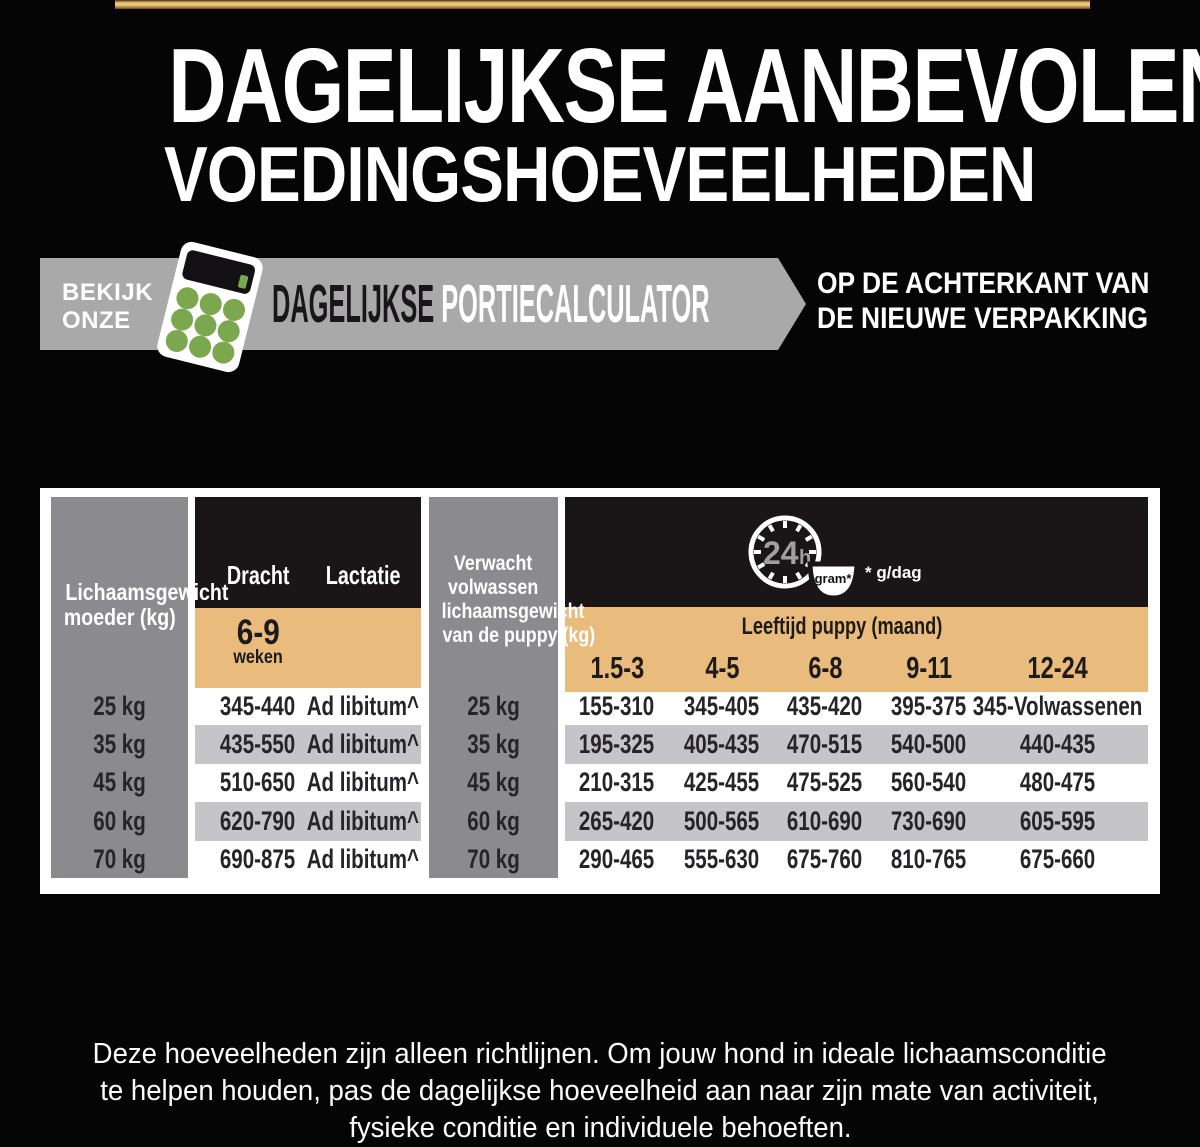 The height and width of the screenshot is (1147, 1200). What do you see at coordinates (108, 292) in the screenshot?
I see `banner-left-label-line1: BEKIJK` at bounding box center [108, 292].